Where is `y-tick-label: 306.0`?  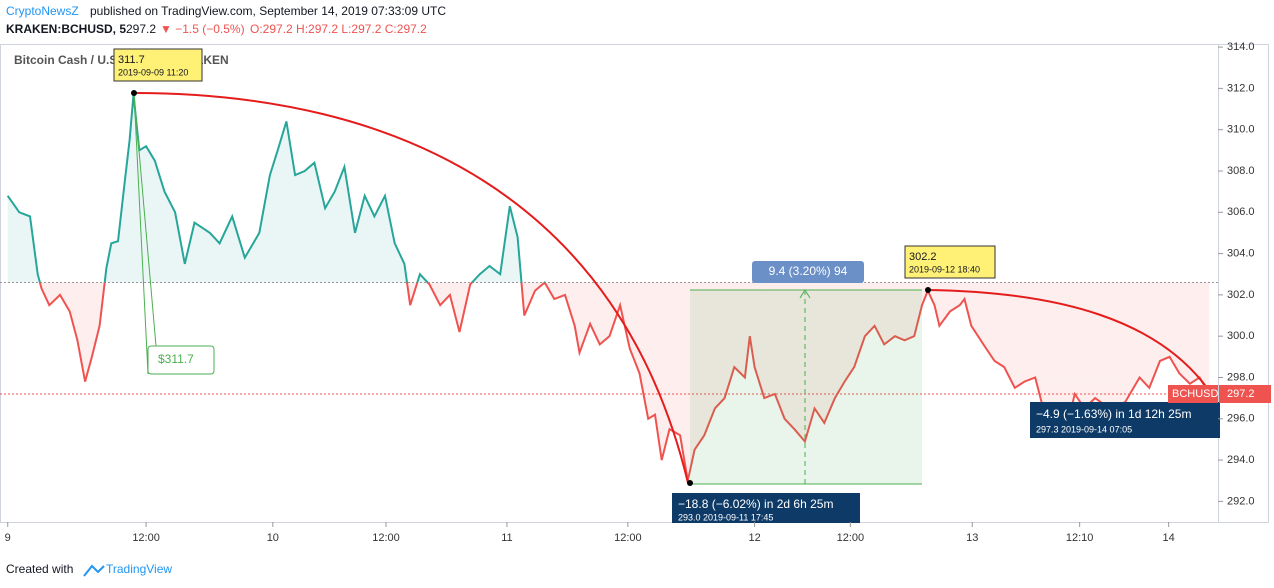
y-tick-label: 306.0 is located at coordinates (1241, 212).